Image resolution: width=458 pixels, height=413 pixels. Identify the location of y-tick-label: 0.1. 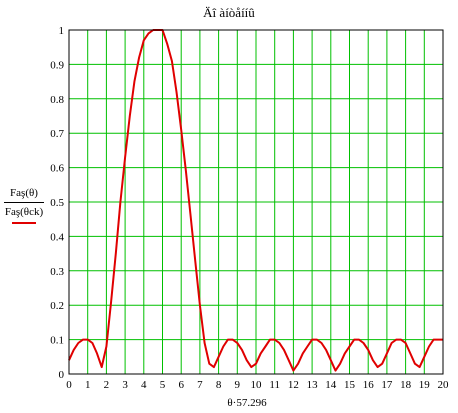
(57, 341).